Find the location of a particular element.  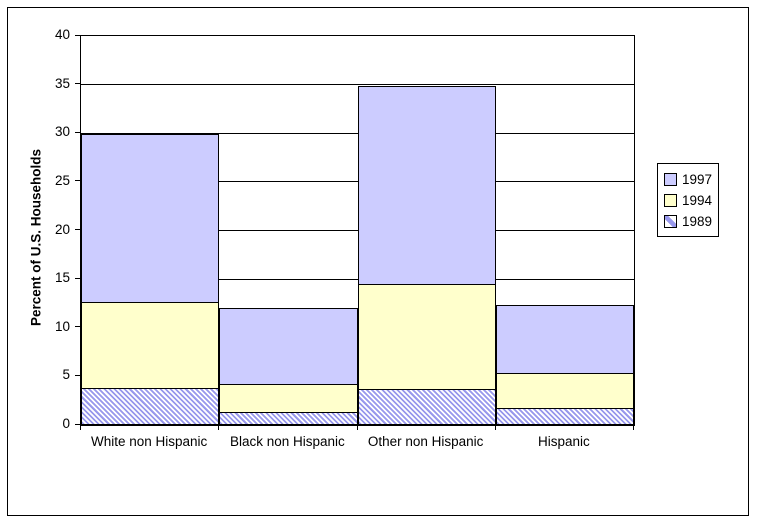

bar-1997-hispanic is located at coordinates (564, 339).